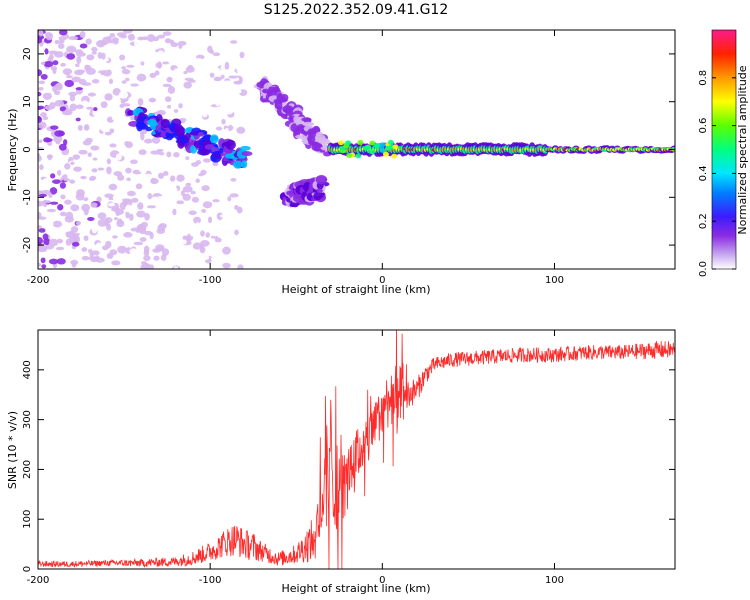 This screenshot has width=750, height=600. What do you see at coordinates (703, 269) in the screenshot?
I see `colorbar-tick-label: 0.0` at bounding box center [703, 269].